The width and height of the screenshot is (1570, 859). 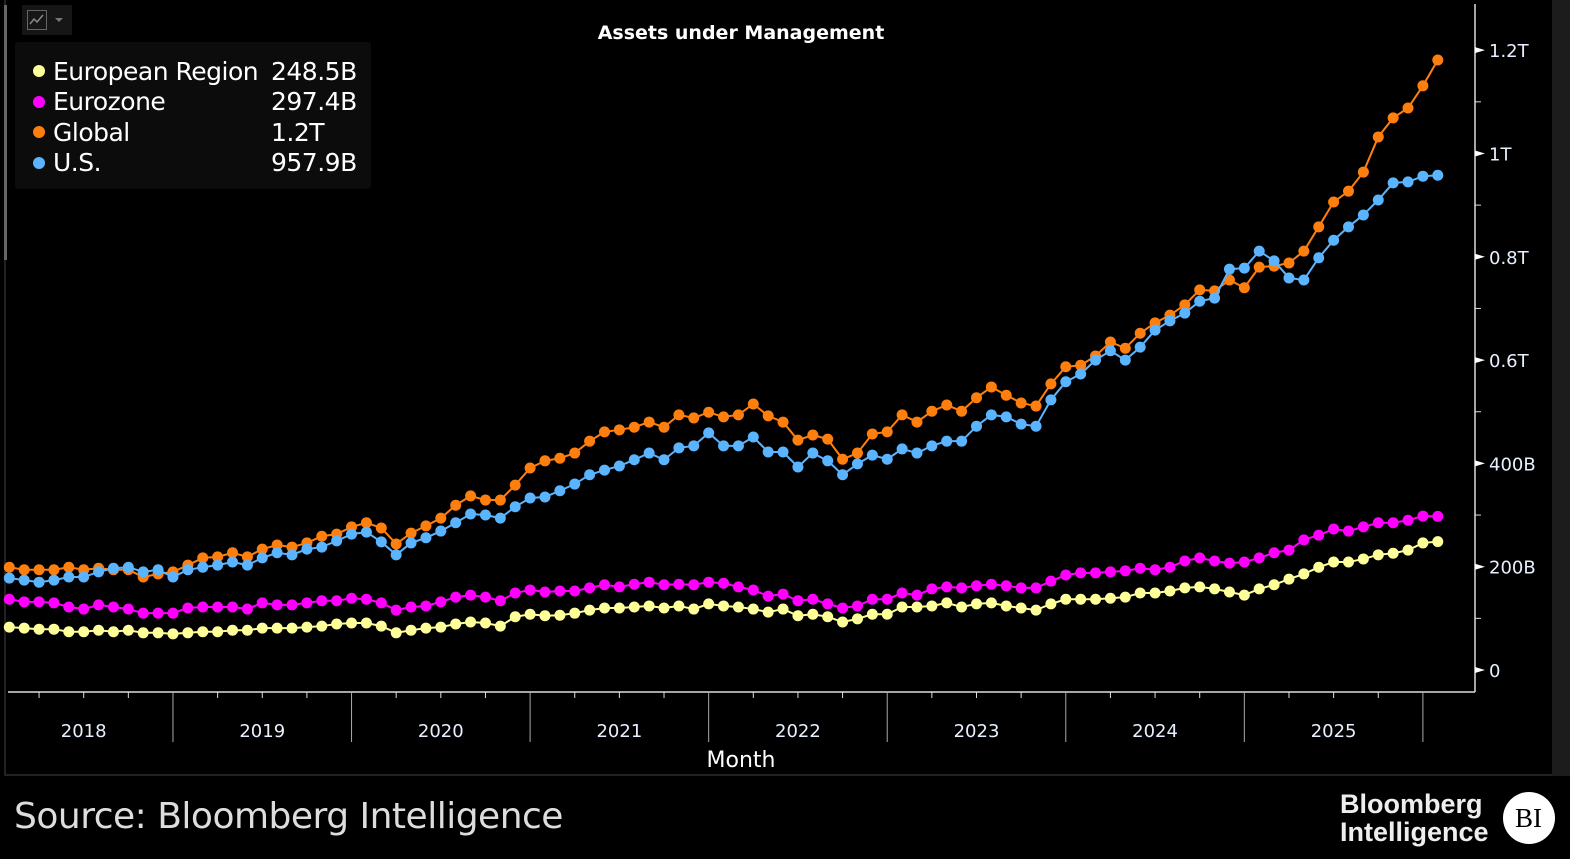 I want to click on legend-label: Eurozone, so click(x=109, y=102).